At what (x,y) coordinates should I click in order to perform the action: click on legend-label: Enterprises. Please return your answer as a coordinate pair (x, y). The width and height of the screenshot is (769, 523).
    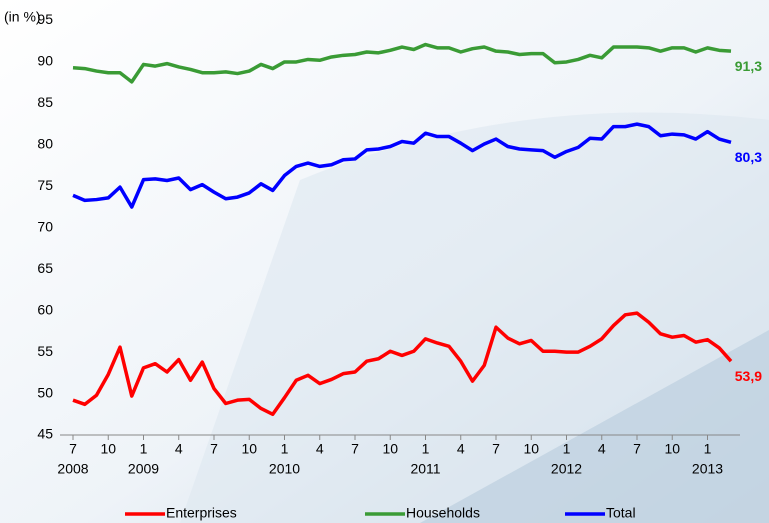
    Looking at the image, I should click on (201, 513).